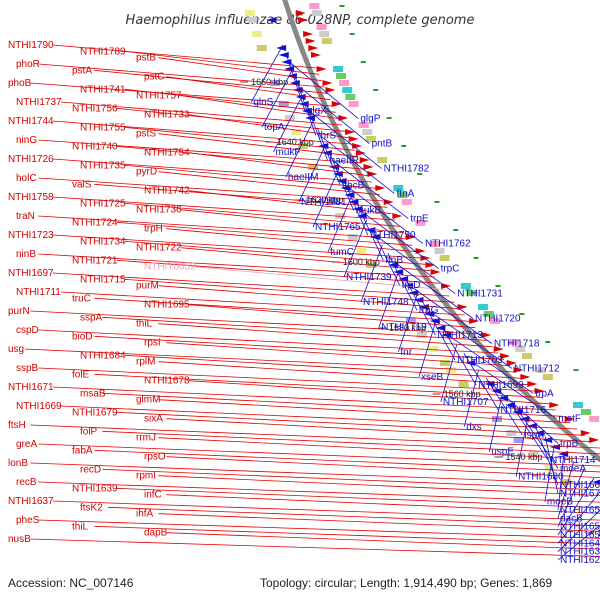 The height and width of the screenshot is (600, 600). Describe the element at coordinates (31, 387) in the screenshot. I see `gene-label-left: NTHI1671` at that location.